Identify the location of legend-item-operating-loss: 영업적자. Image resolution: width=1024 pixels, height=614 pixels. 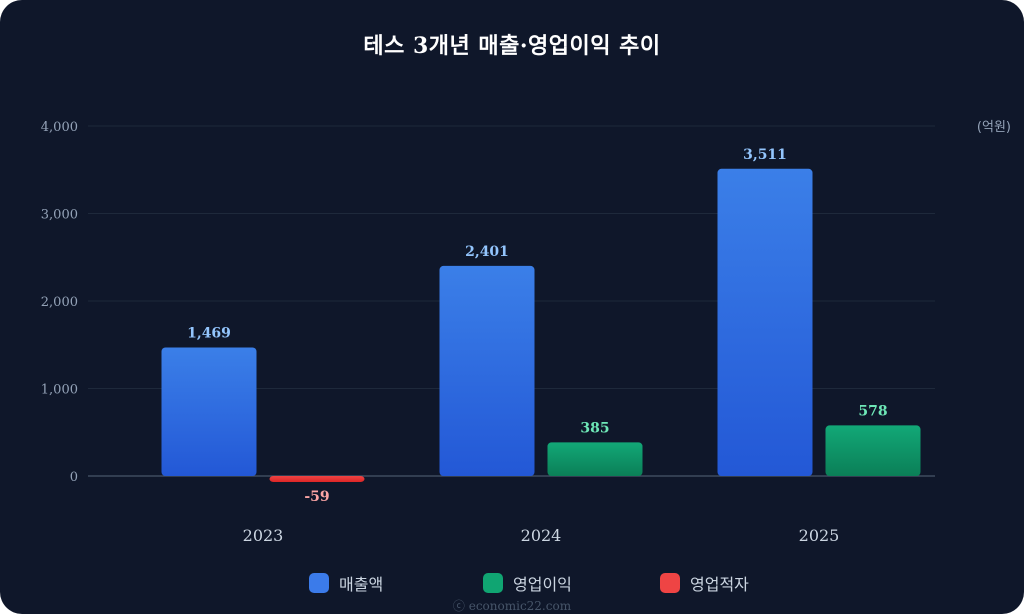
(704, 583).